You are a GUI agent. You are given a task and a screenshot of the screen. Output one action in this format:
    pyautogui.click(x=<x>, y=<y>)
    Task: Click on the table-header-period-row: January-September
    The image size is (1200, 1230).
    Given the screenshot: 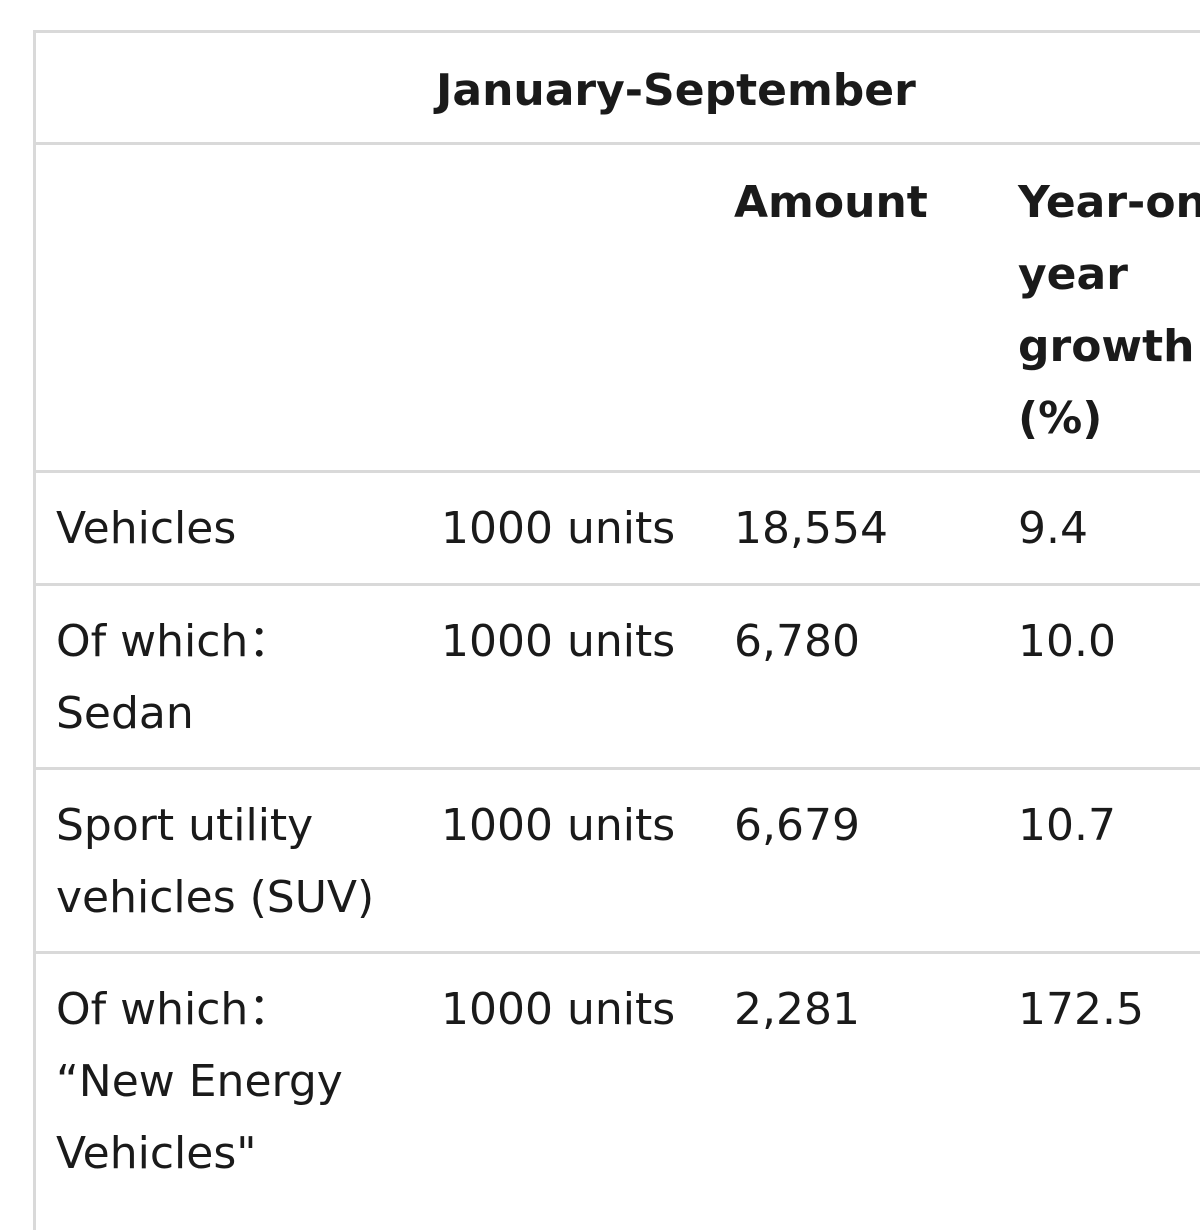 What is the action you would take?
    pyautogui.click(x=618, y=89)
    